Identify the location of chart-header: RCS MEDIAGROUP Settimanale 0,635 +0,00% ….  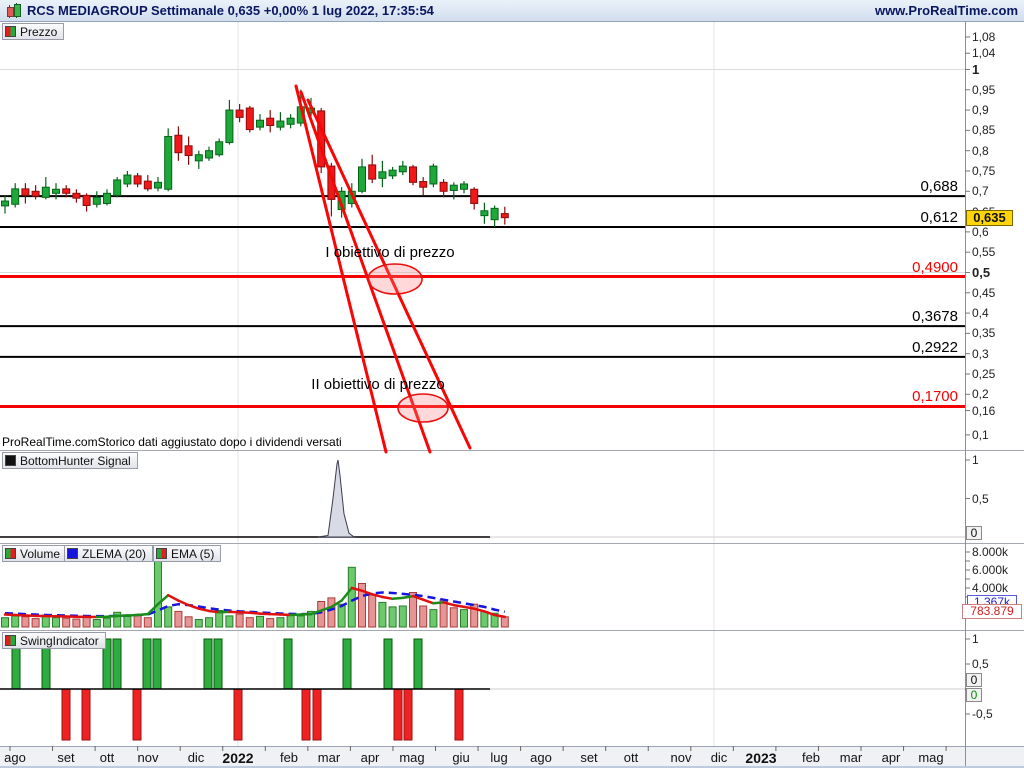
(512, 11).